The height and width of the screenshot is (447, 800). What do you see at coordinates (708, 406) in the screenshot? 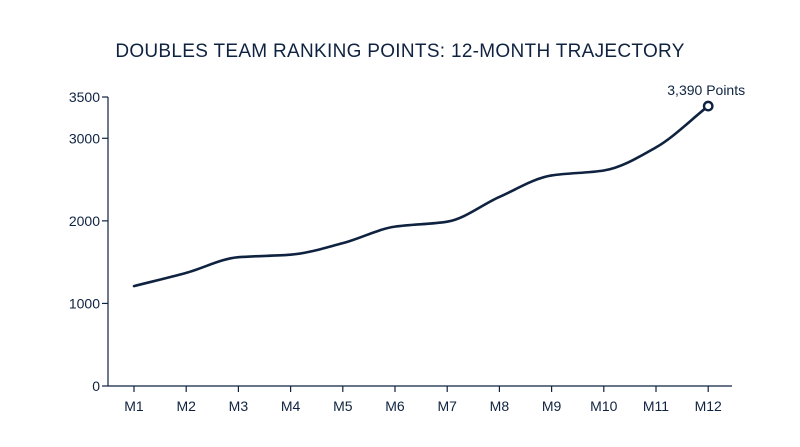
I see `x-tick-label: M12` at bounding box center [708, 406].